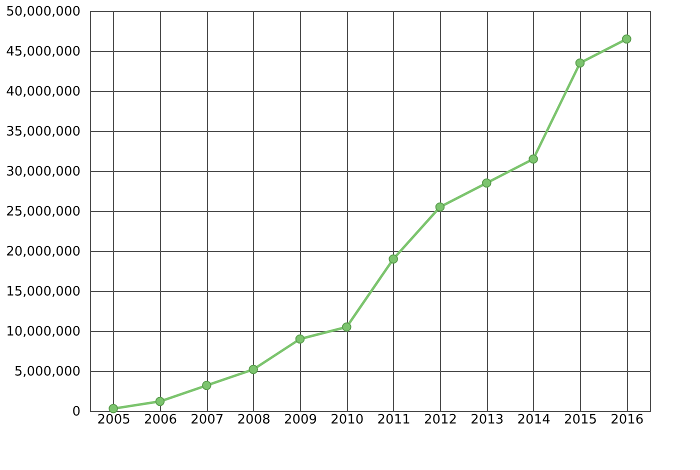  What do you see at coordinates (207, 420) in the screenshot?
I see `x-tick-label: 2007` at bounding box center [207, 420].